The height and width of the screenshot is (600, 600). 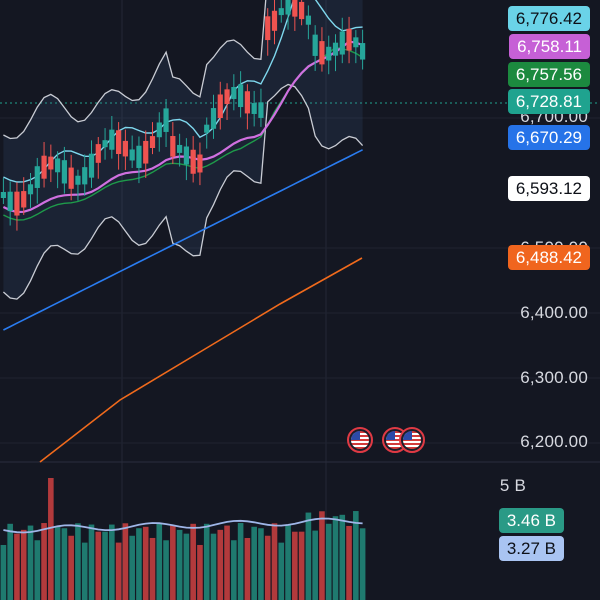 I want to click on current-price-badge: 6,593.12, so click(x=548, y=188).